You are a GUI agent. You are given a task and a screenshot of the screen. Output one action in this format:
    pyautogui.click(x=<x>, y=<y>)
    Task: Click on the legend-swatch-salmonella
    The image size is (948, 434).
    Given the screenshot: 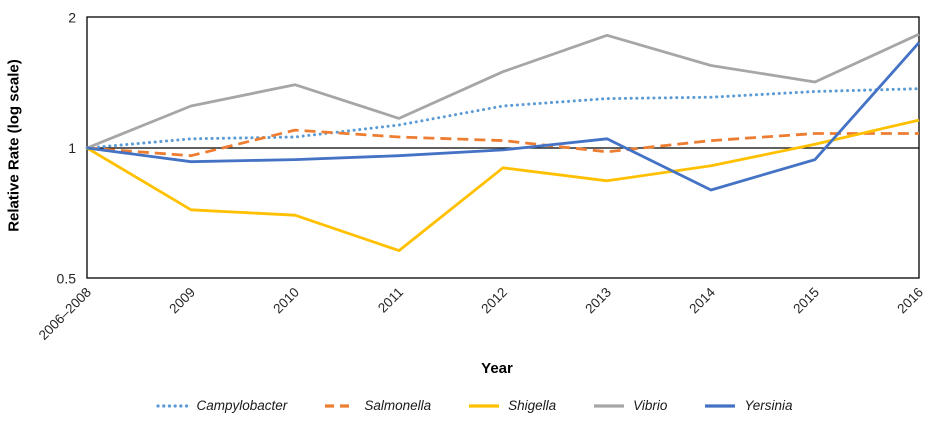 What is the action you would take?
    pyautogui.click(x=340, y=405)
    